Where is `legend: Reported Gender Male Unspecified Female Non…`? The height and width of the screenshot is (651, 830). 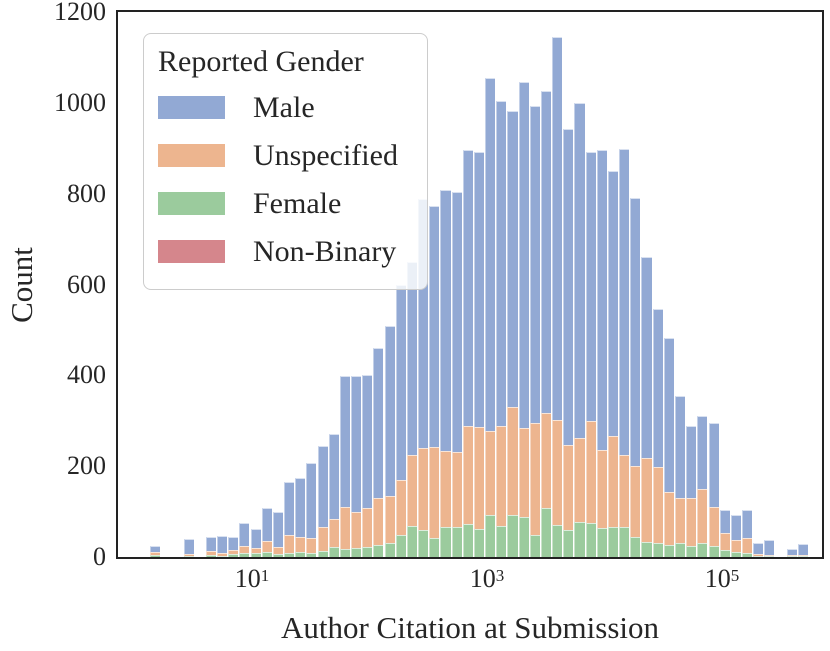 legend: Reported Gender Male Unspecified Female Non… is located at coordinates (285, 161).